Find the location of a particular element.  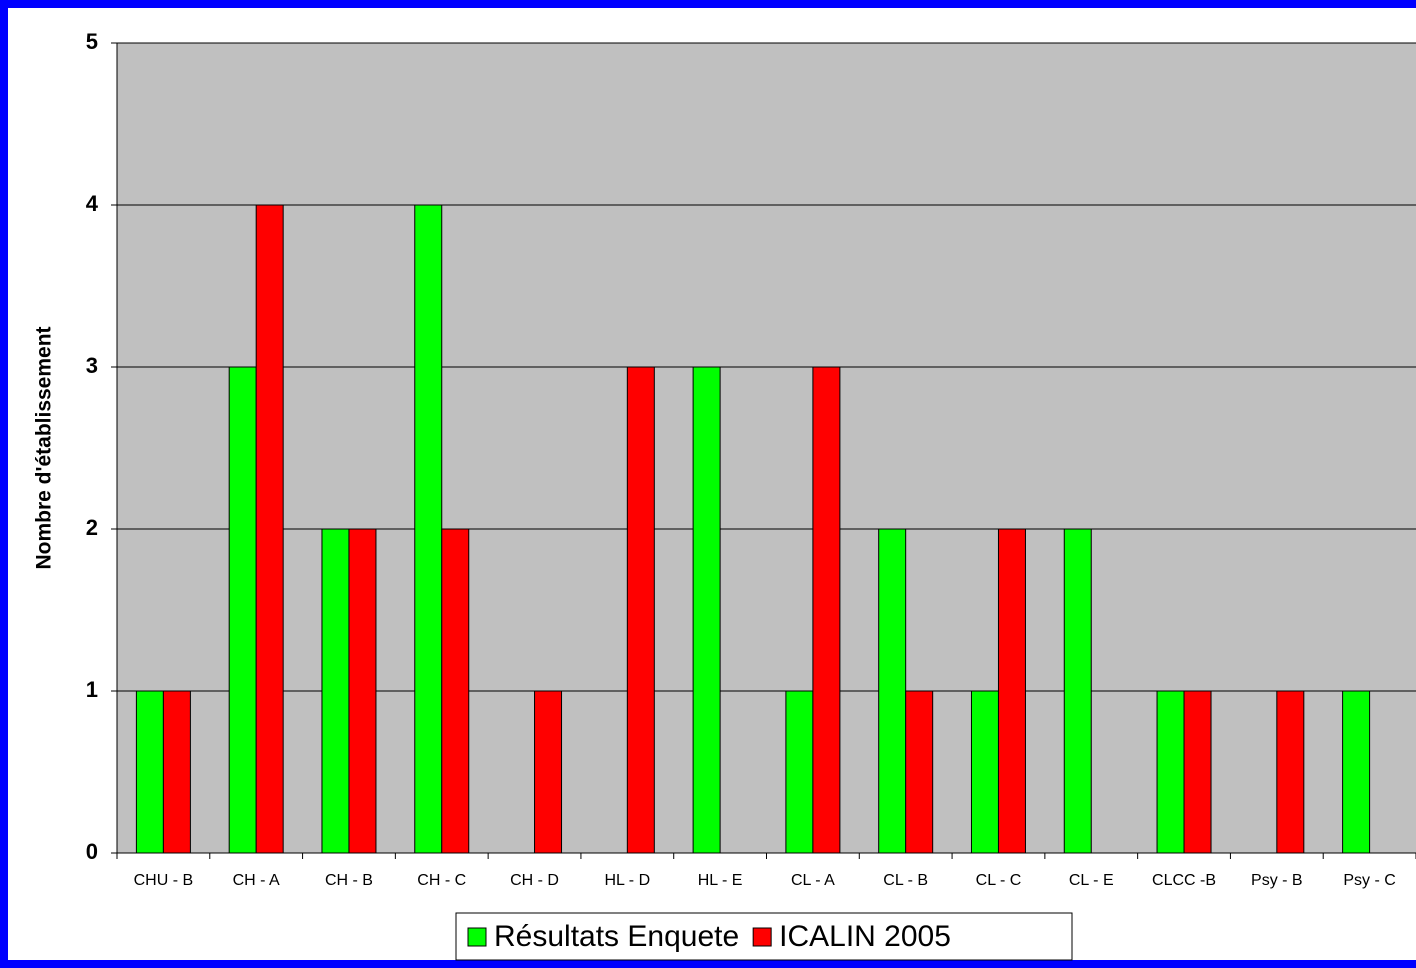

x-tick-label: CL - C is located at coordinates (999, 880).